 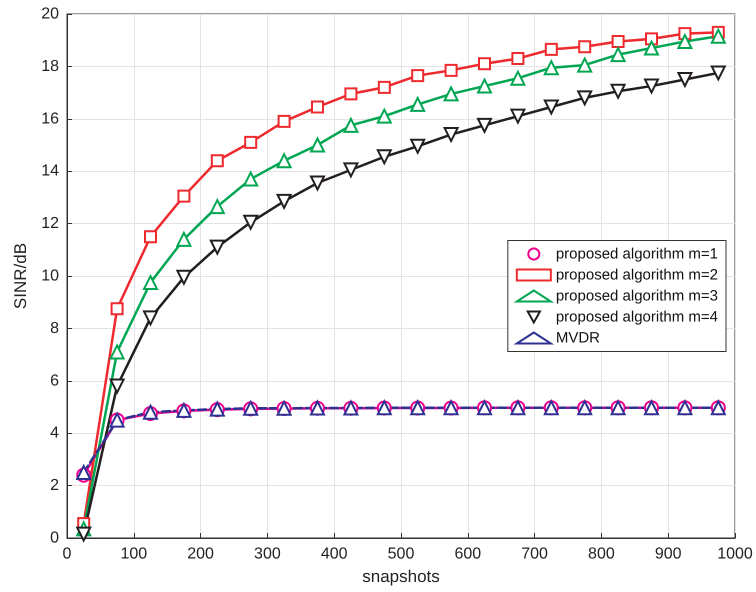 I want to click on y-tick-label: 8, so click(x=55, y=328).